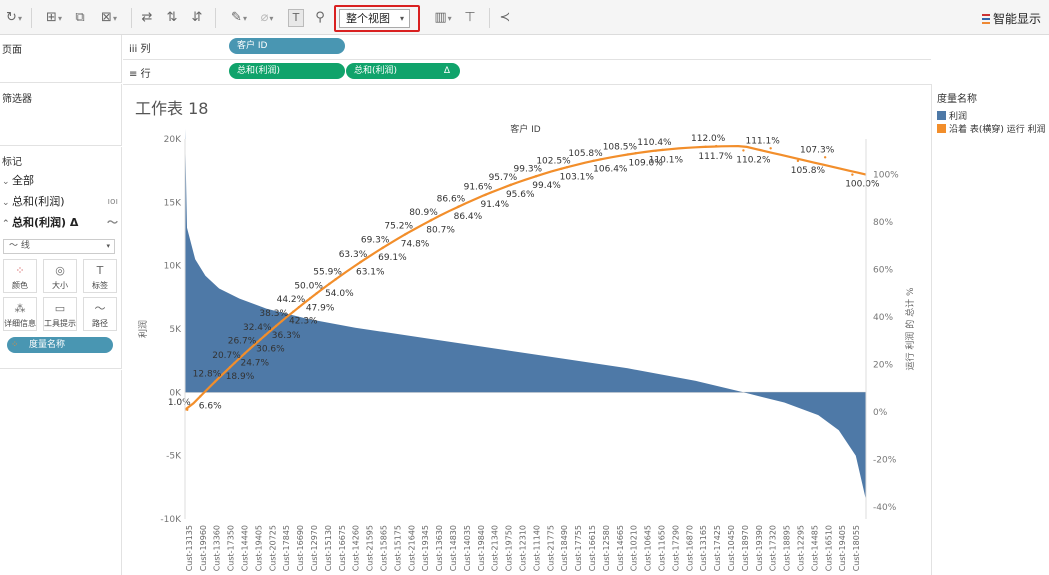  Describe the element at coordinates (59, 246) in the screenshot. I see `mark-type-select: 〜 线 ▾` at that location.